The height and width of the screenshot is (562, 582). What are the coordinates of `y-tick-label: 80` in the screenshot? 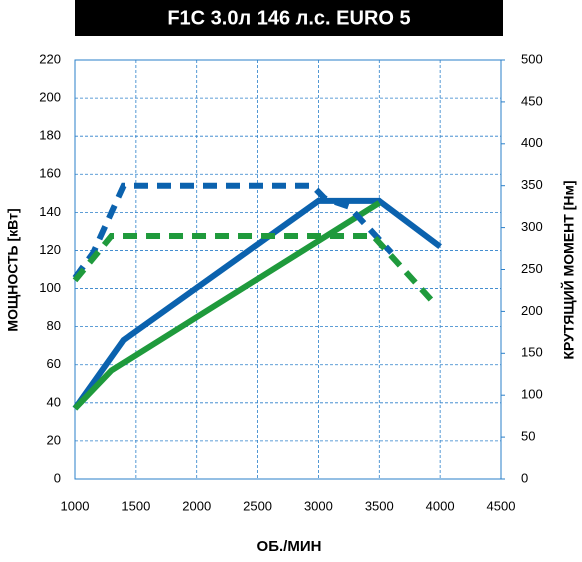 It's located at (54, 325).